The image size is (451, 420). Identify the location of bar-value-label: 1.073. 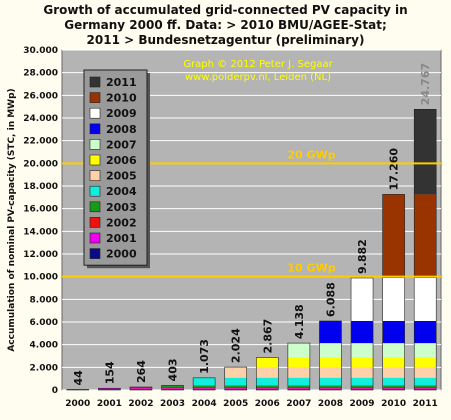
(204, 356).